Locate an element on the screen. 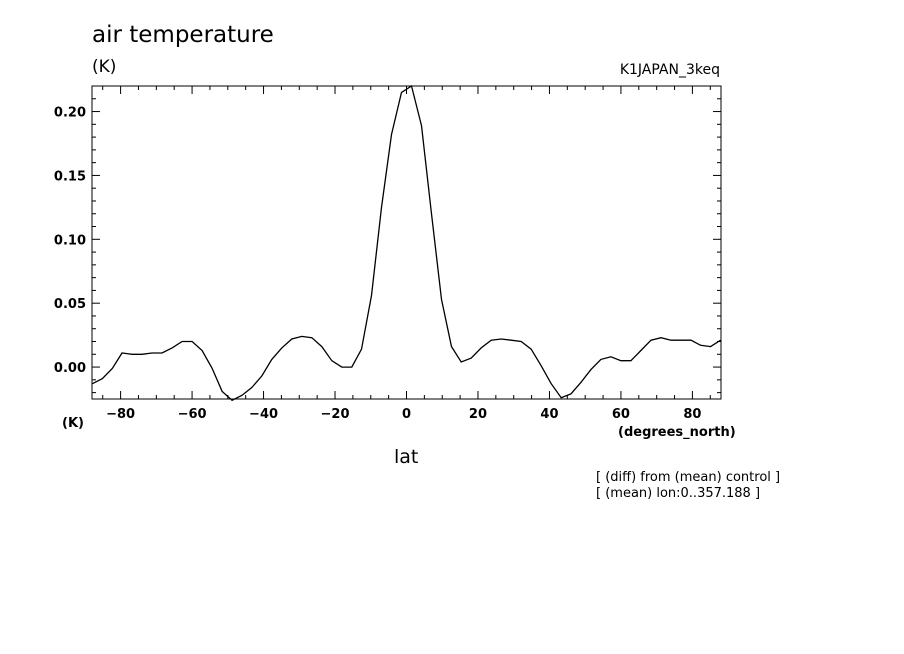 The height and width of the screenshot is (654, 904). y-tick-label: 0.00 is located at coordinates (70, 368).